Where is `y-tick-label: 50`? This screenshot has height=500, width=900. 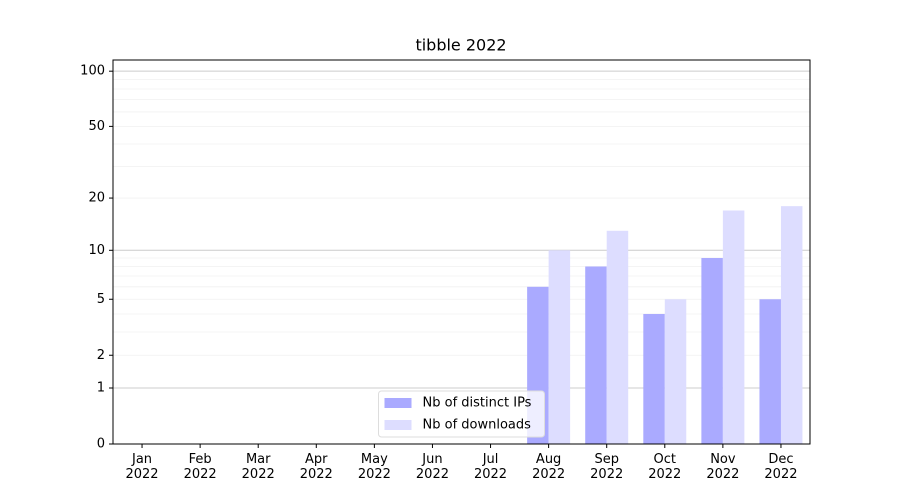 y-tick-label: 50 is located at coordinates (96, 126).